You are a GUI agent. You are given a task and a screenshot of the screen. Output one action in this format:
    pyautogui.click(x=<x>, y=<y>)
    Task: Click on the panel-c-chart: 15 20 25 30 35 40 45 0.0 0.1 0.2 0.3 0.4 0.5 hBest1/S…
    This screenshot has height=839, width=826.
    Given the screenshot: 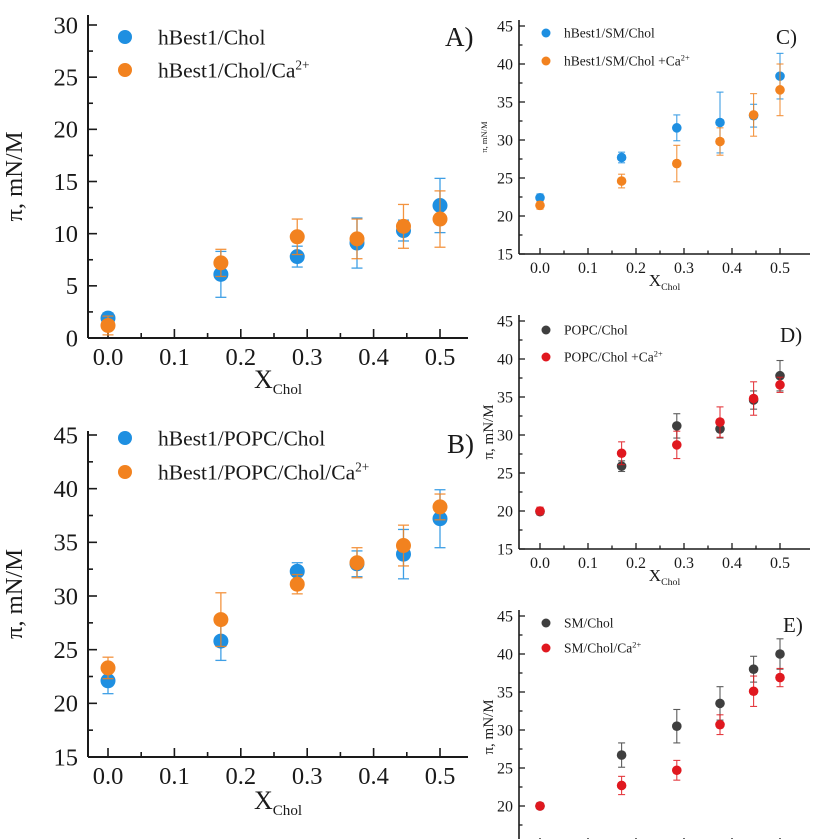 What is the action you would take?
    pyautogui.click(x=653, y=147)
    